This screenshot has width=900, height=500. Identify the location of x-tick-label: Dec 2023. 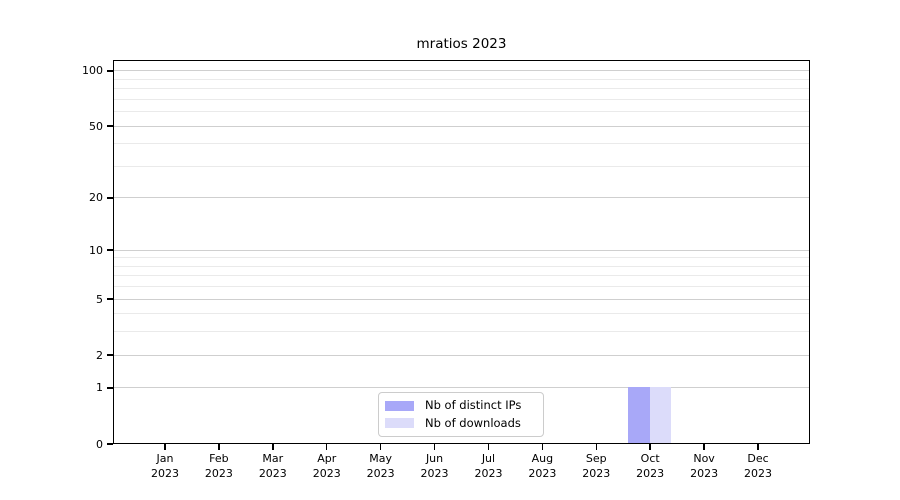
(758, 466).